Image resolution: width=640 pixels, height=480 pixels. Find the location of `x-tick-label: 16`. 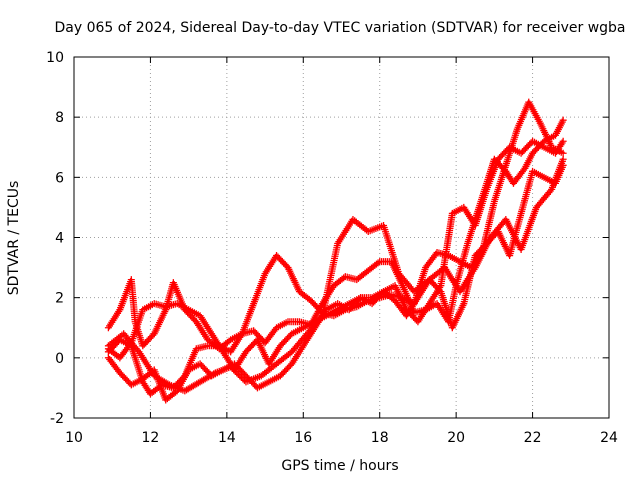

x-tick-label: 16 is located at coordinates (303, 438).